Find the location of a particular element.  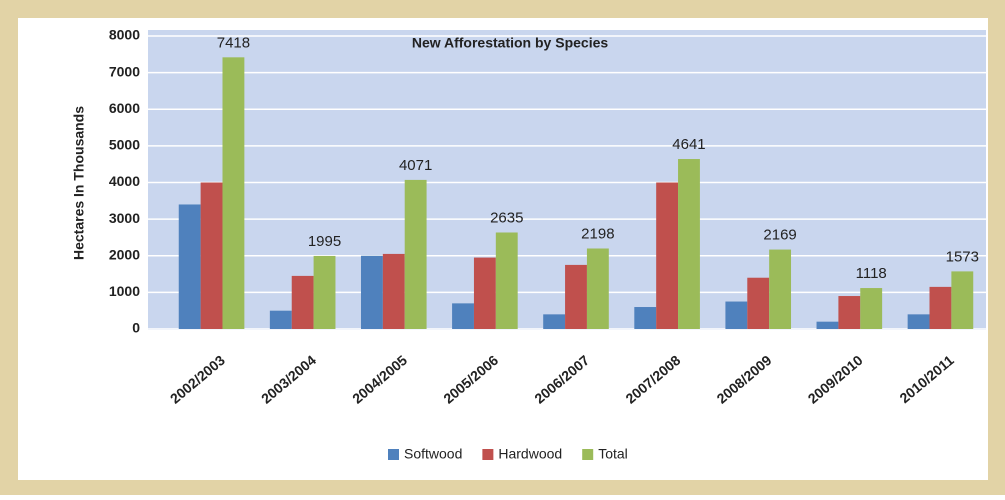

y-tick-label: 6000 is located at coordinates (124, 108).